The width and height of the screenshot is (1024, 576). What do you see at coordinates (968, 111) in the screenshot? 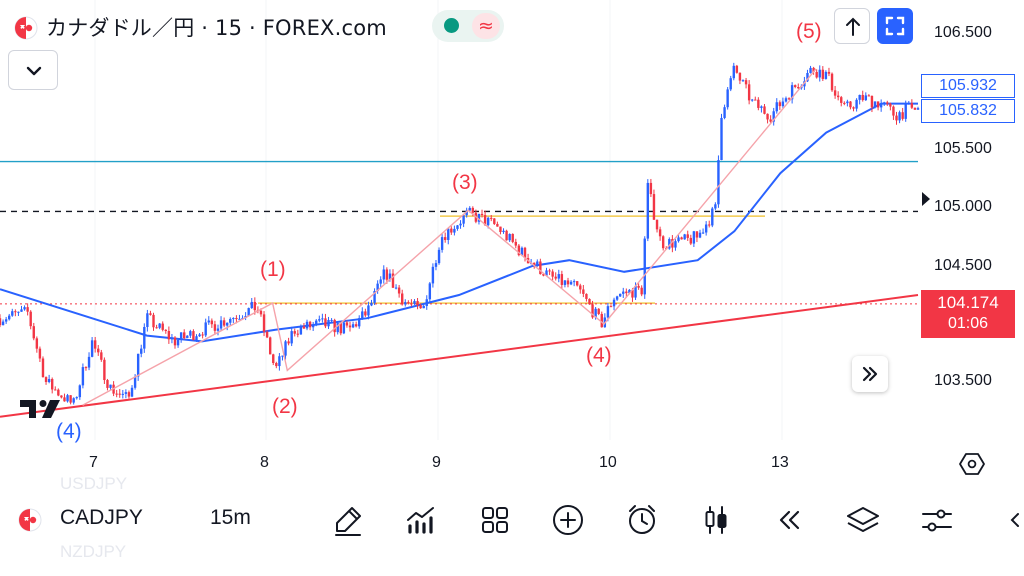
I see `price-box-label: 105.832` at bounding box center [968, 111].